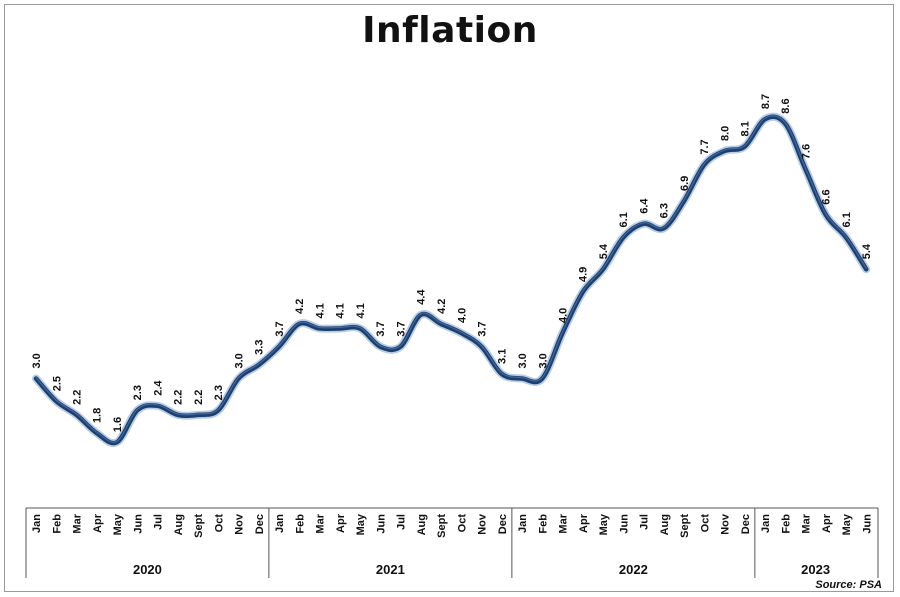 Image resolution: width=900 pixels, height=597 pixels. What do you see at coordinates (118, 424) in the screenshot?
I see `data-label: 1.6` at bounding box center [118, 424].